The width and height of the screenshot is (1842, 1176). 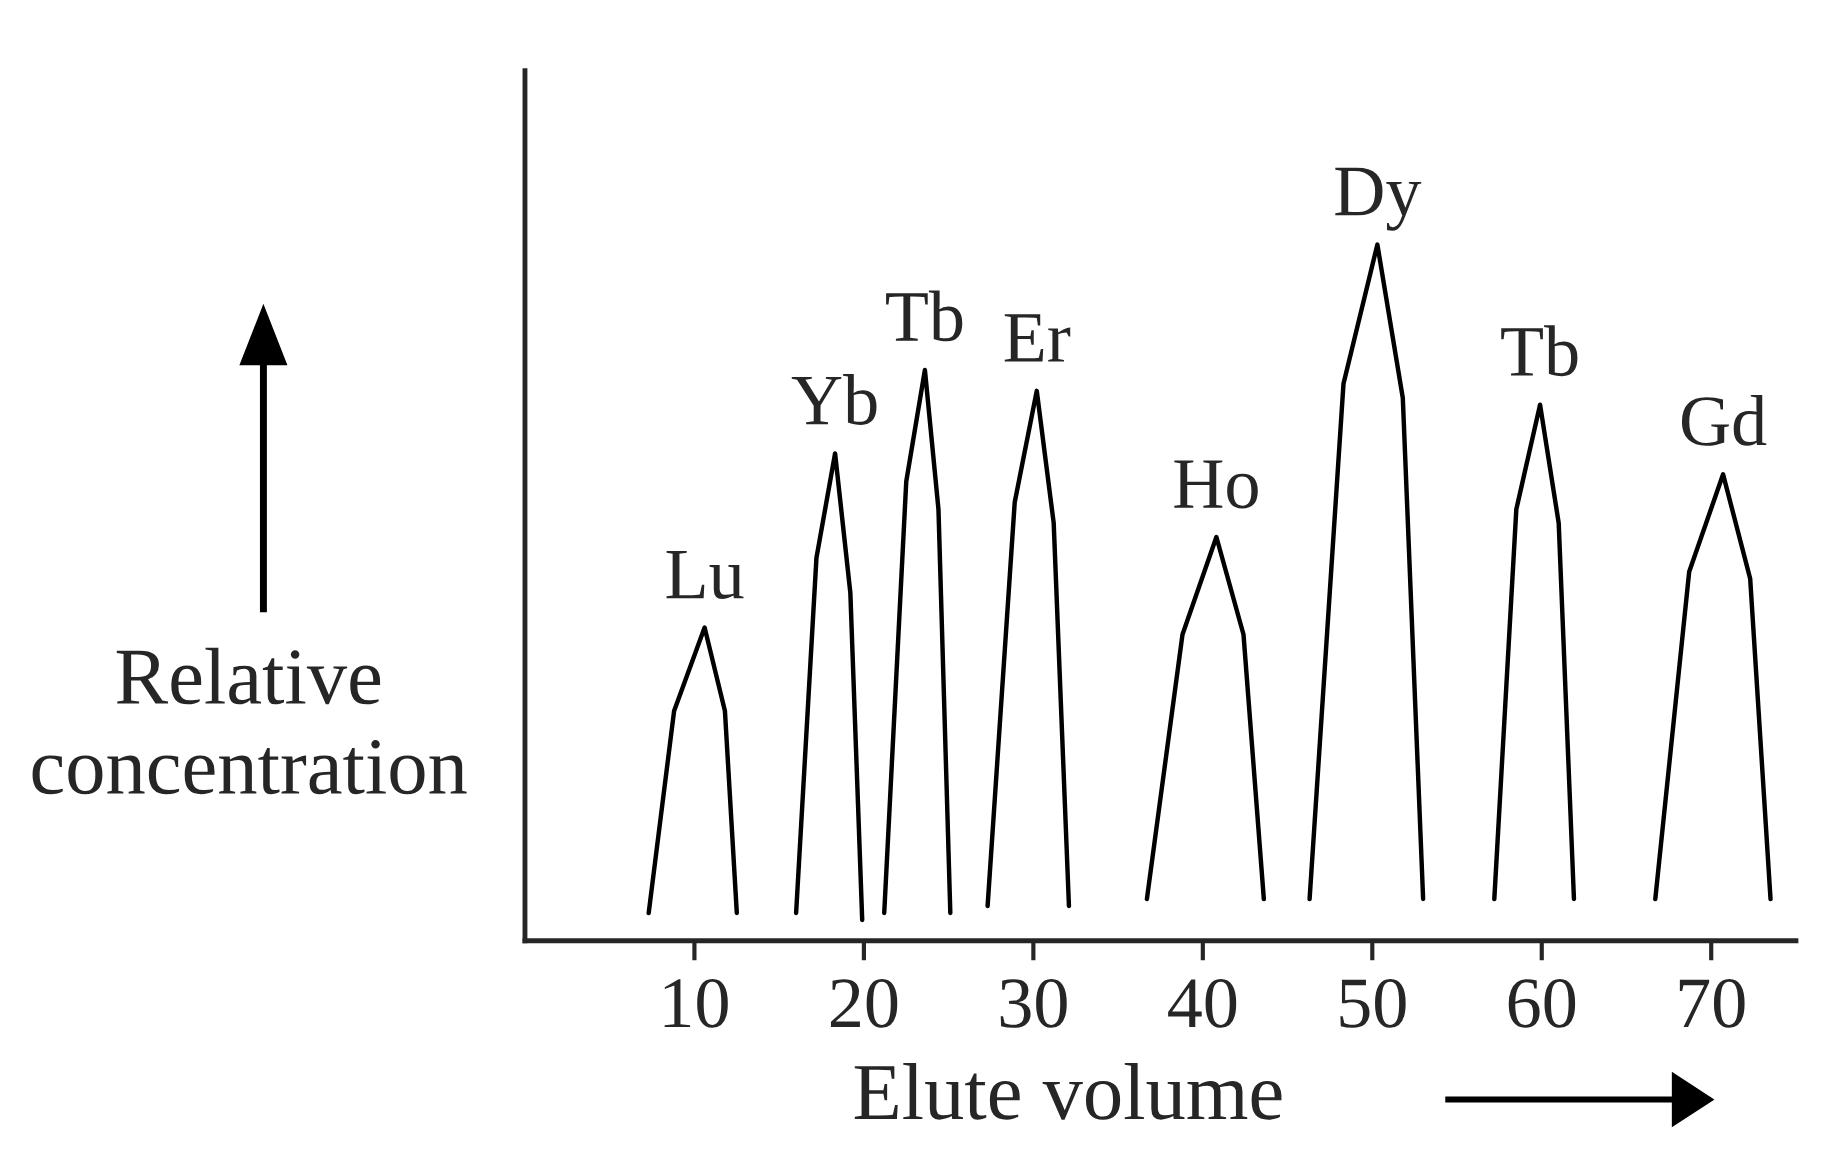 I want to click on x-tick-label: 60, so click(x=1542, y=1003).